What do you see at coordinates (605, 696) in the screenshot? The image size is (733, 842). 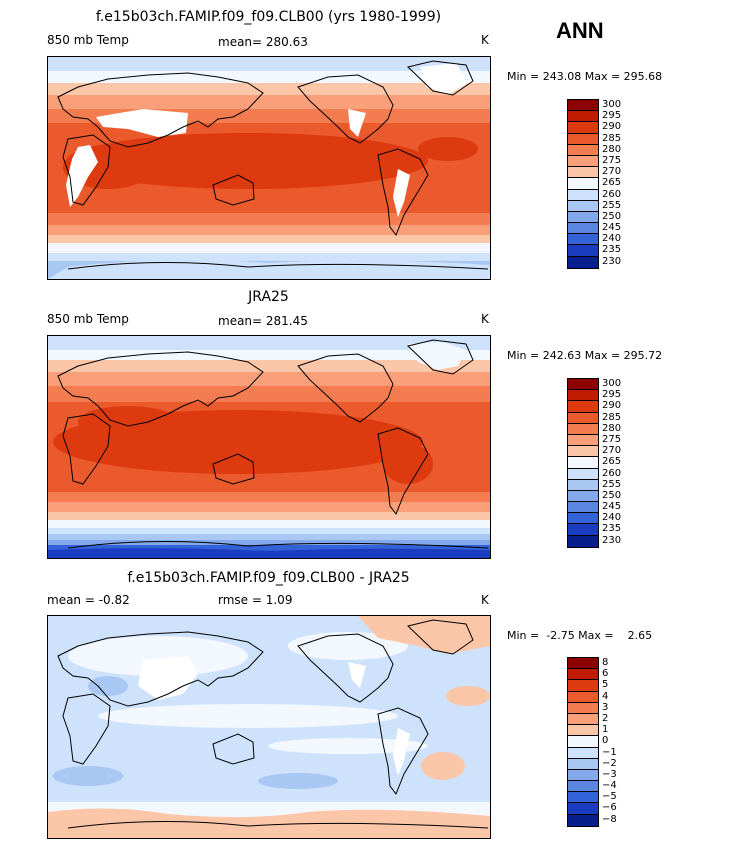 I see `colorbar-tick-label: 4` at bounding box center [605, 696].